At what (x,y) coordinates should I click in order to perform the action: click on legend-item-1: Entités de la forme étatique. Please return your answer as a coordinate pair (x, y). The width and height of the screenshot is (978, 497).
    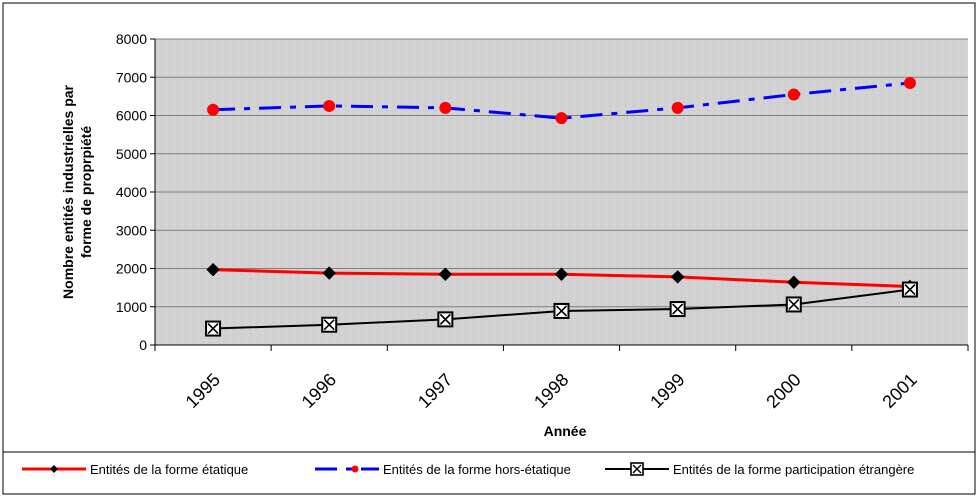
    Looking at the image, I should click on (135, 469).